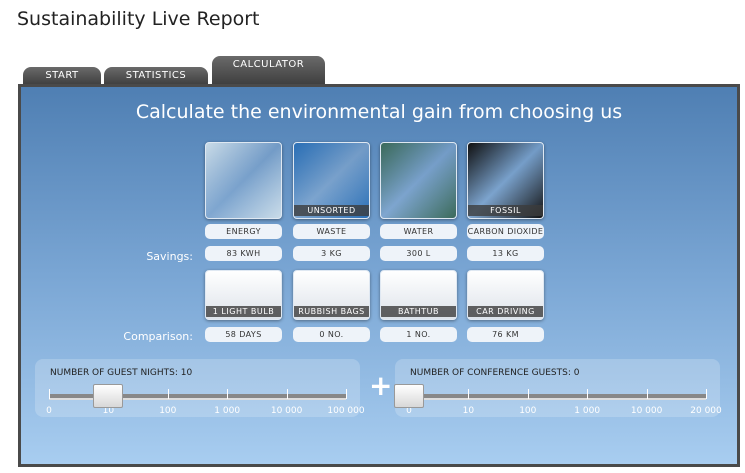 The image size is (745, 473). Describe the element at coordinates (505, 231) in the screenshot. I see `category-name: CARBON DIOXIDE` at that location.